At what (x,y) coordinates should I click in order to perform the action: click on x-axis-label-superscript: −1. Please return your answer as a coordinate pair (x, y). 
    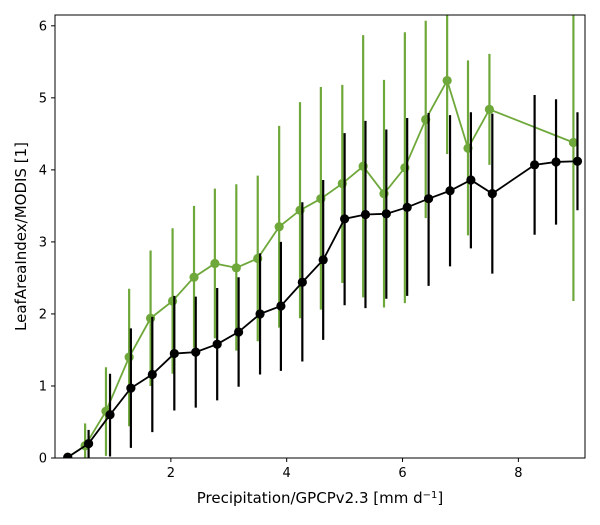
    Looking at the image, I should click on (430, 495).